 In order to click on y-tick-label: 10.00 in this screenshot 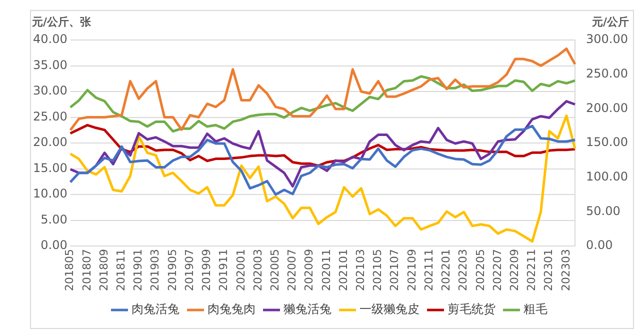, I will do `click(50, 193)`.